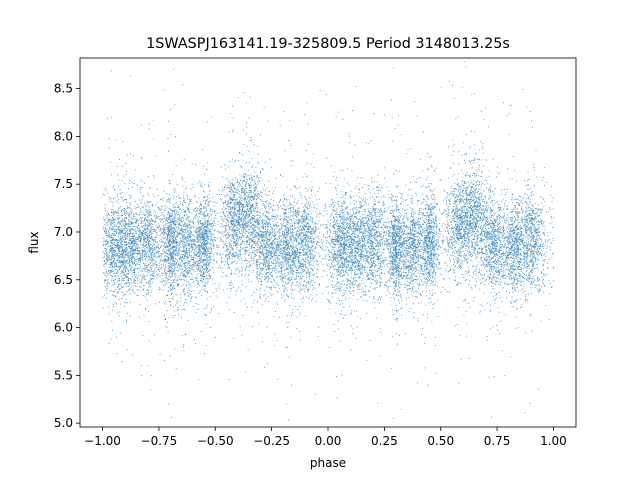 Image resolution: width=640 pixels, height=480 pixels. I want to click on y-axis-label: flux, so click(34, 242).